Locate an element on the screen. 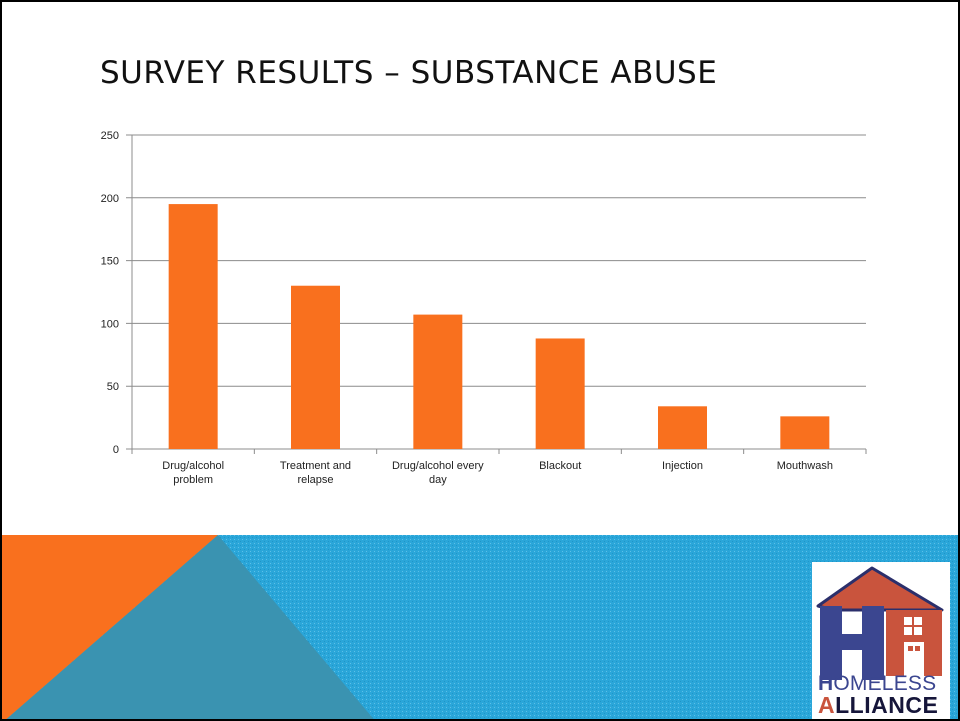  banner-teal-triangle is located at coordinates (190, 627).